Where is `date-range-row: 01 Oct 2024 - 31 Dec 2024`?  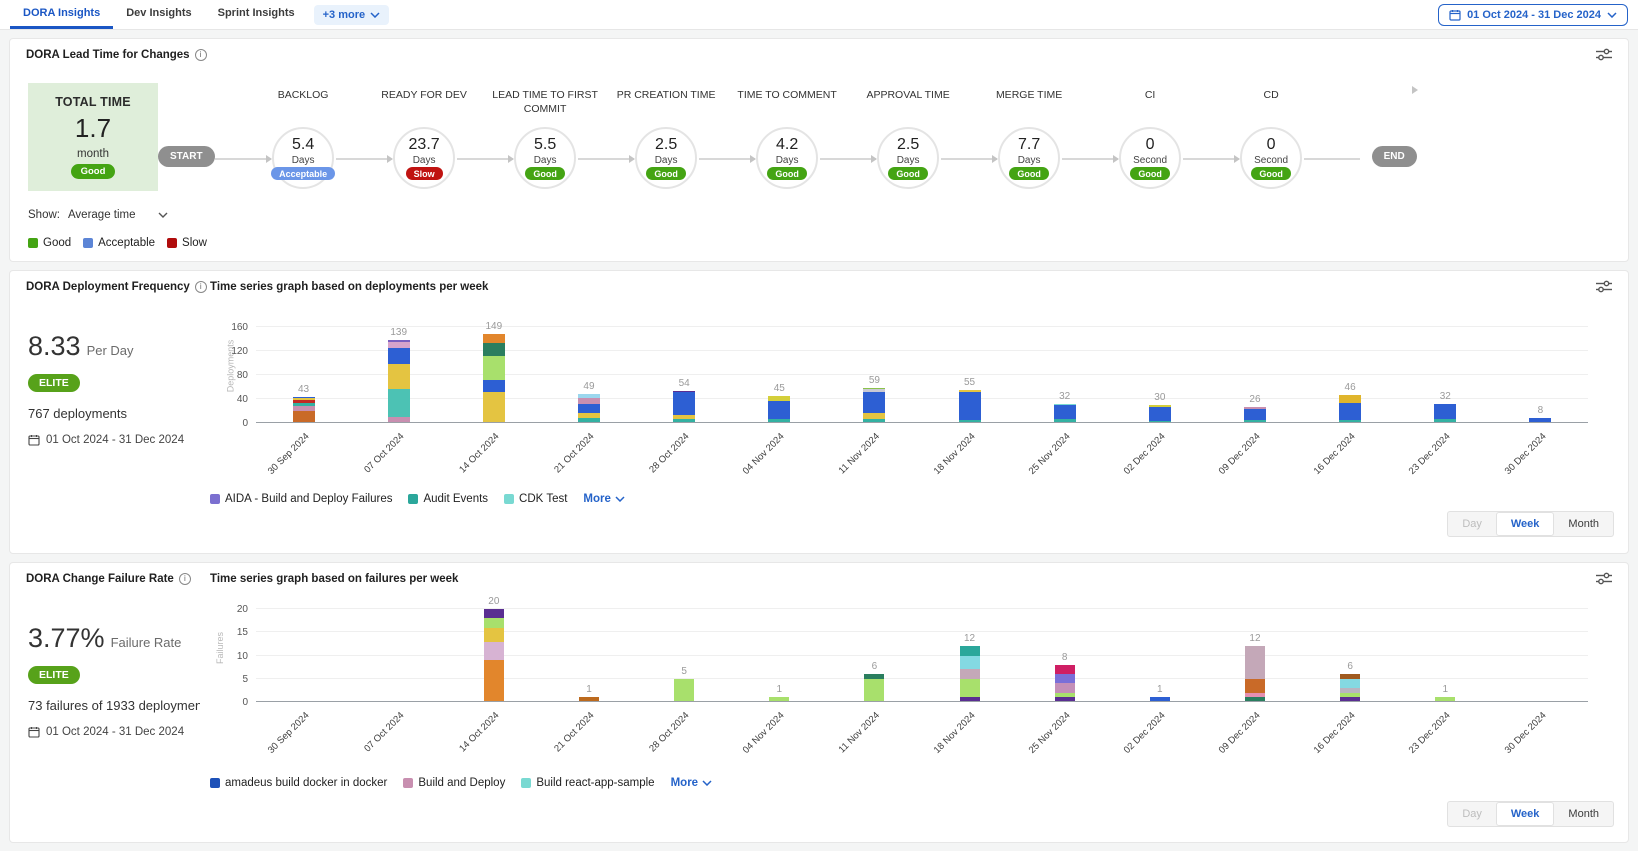
date-range-row: 01 Oct 2024 - 31 Dec 2024 is located at coordinates (114, 732).